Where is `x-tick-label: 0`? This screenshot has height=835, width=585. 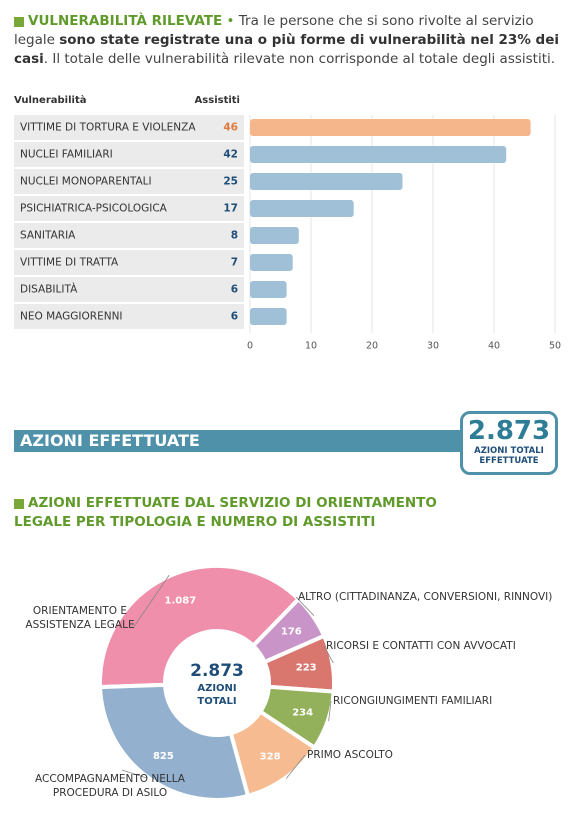 x-tick-label: 0 is located at coordinates (250, 346).